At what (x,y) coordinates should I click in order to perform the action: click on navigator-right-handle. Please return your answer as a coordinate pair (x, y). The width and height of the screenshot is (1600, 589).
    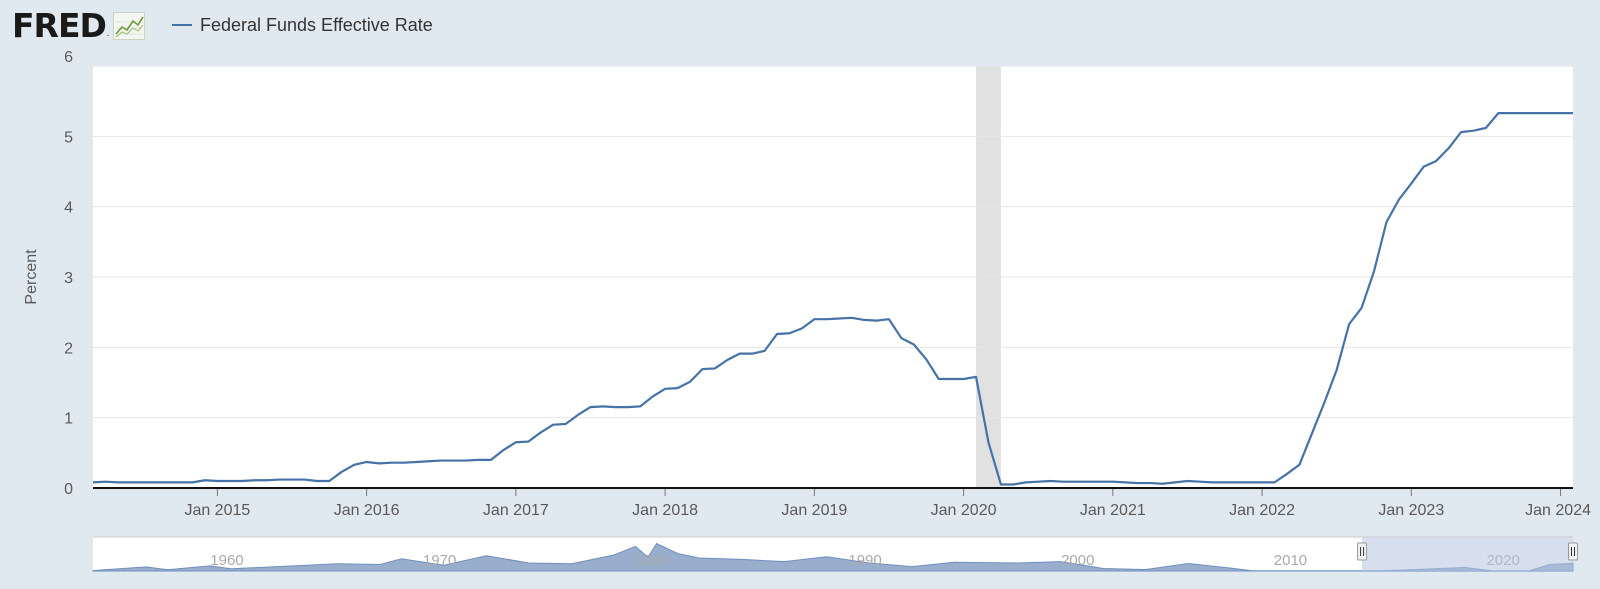
    Looking at the image, I should click on (1573, 551).